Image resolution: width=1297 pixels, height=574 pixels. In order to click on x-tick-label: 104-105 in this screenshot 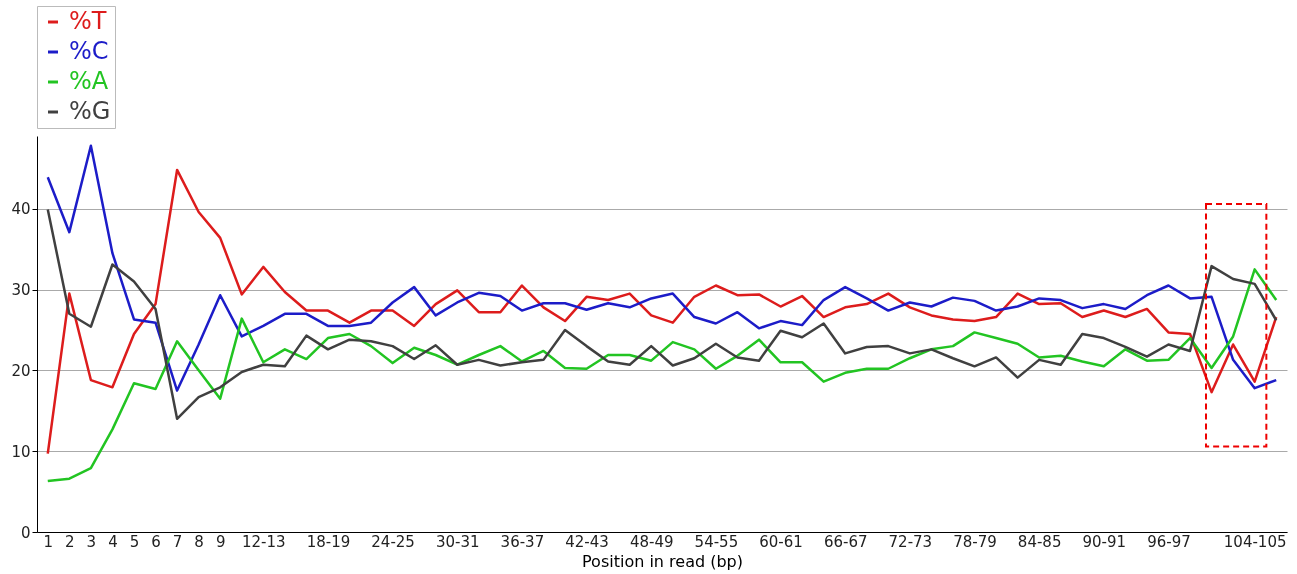, I will do `click(1255, 541)`.